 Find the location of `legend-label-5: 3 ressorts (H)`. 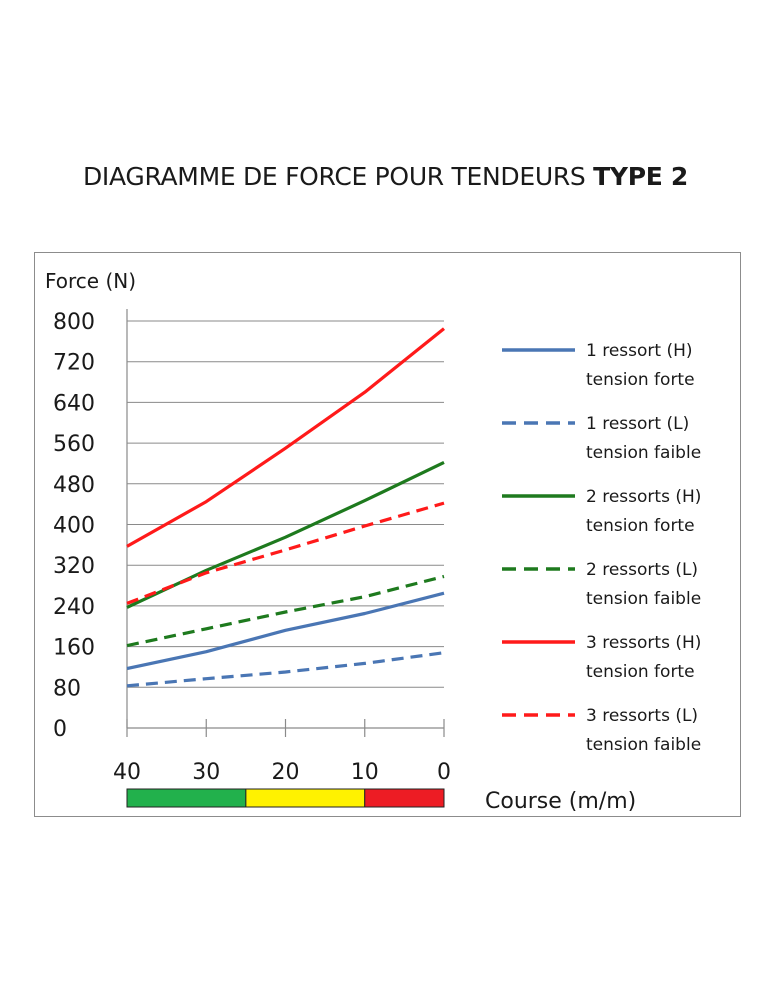

legend-label-5: 3 ressorts (H) is located at coordinates (643, 643).